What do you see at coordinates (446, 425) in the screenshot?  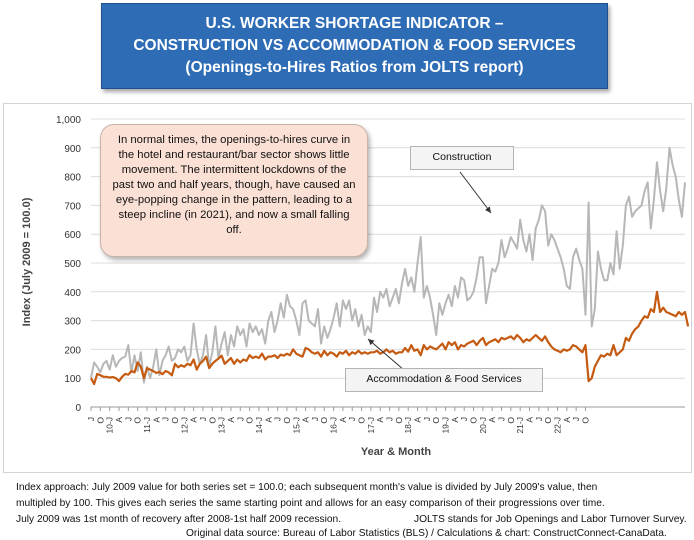 I see `x-tick-label: 19-J` at bounding box center [446, 425].